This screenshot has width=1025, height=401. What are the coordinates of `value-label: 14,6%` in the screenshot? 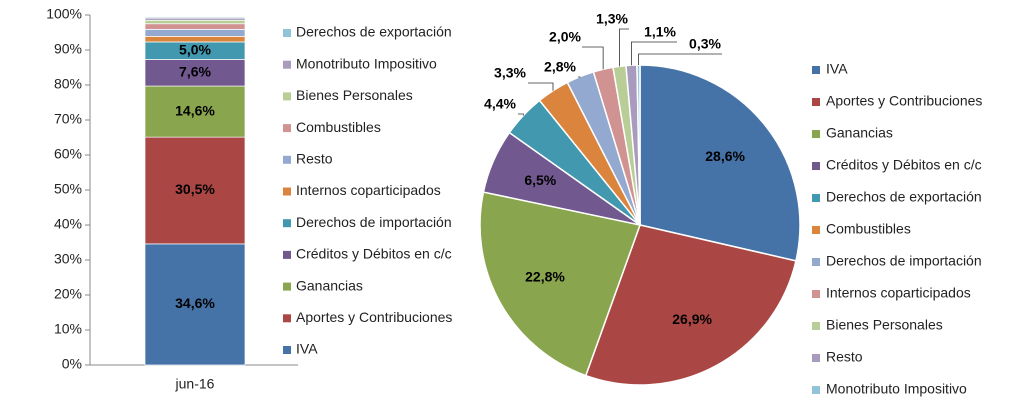 It's located at (195, 110).